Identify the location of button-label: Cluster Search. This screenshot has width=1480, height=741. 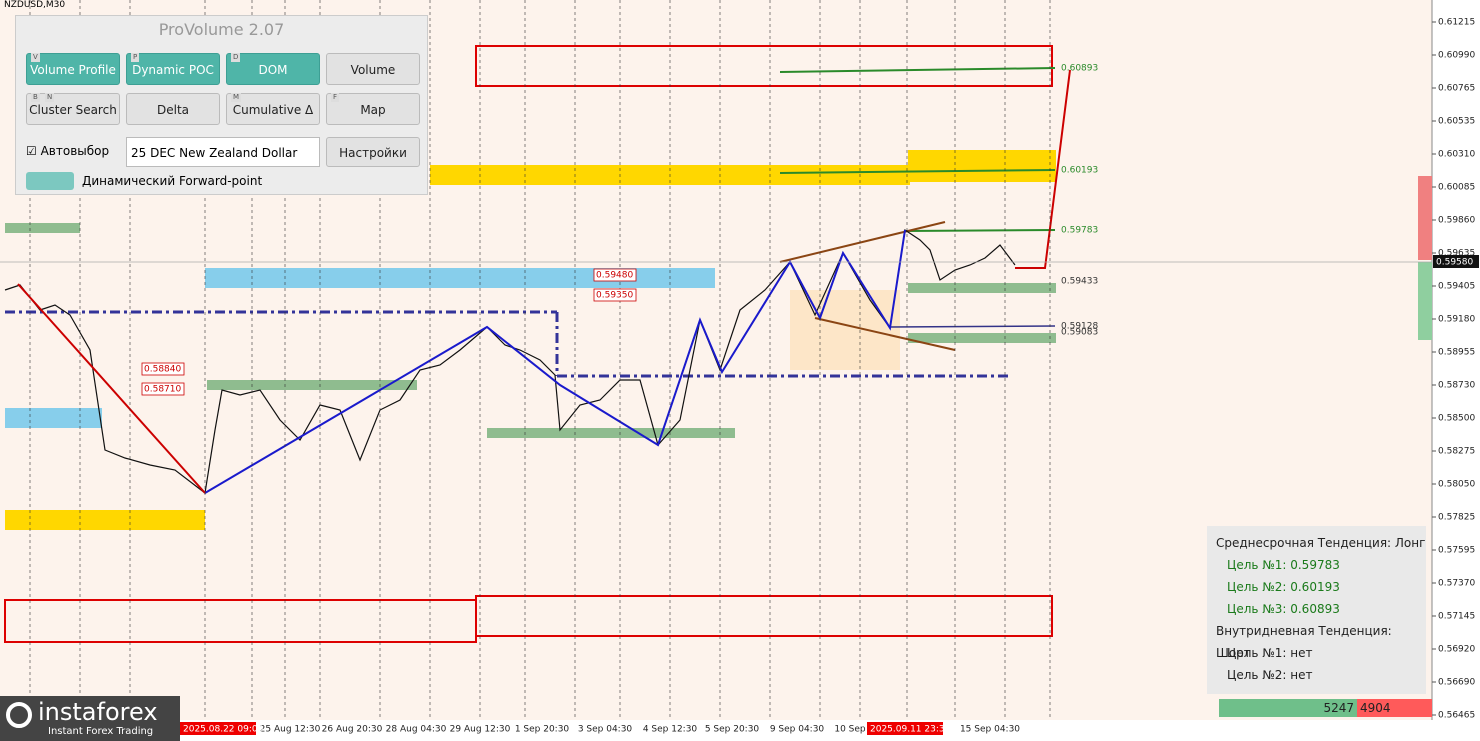
(73, 110).